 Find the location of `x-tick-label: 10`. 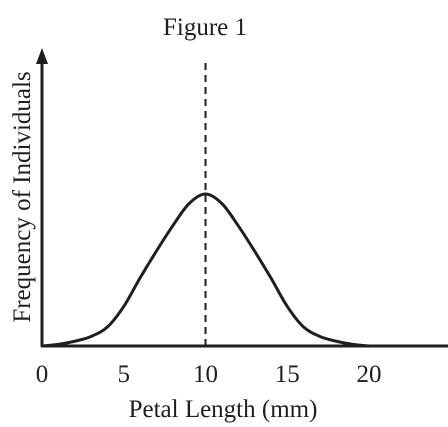

x-tick-label: 10 is located at coordinates (205, 374).